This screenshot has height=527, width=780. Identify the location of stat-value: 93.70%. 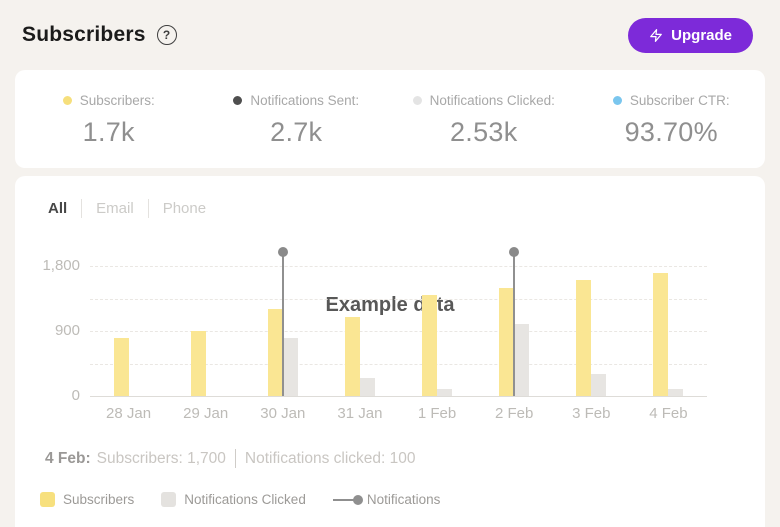
(671, 131).